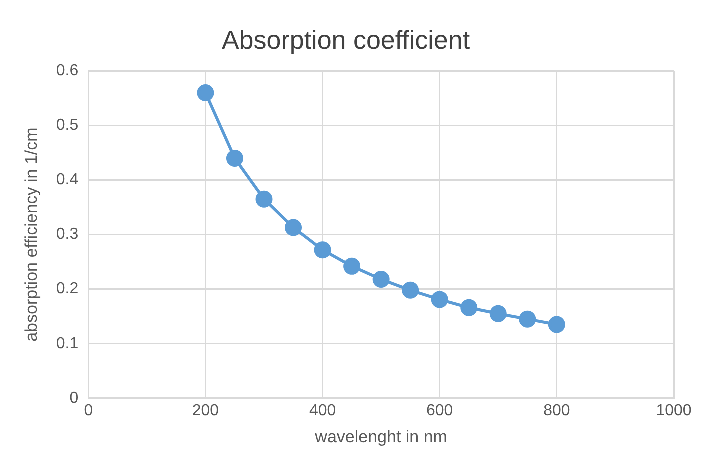 The height and width of the screenshot is (470, 706). What do you see at coordinates (440, 411) in the screenshot?
I see `x-tick-label: 600` at bounding box center [440, 411].